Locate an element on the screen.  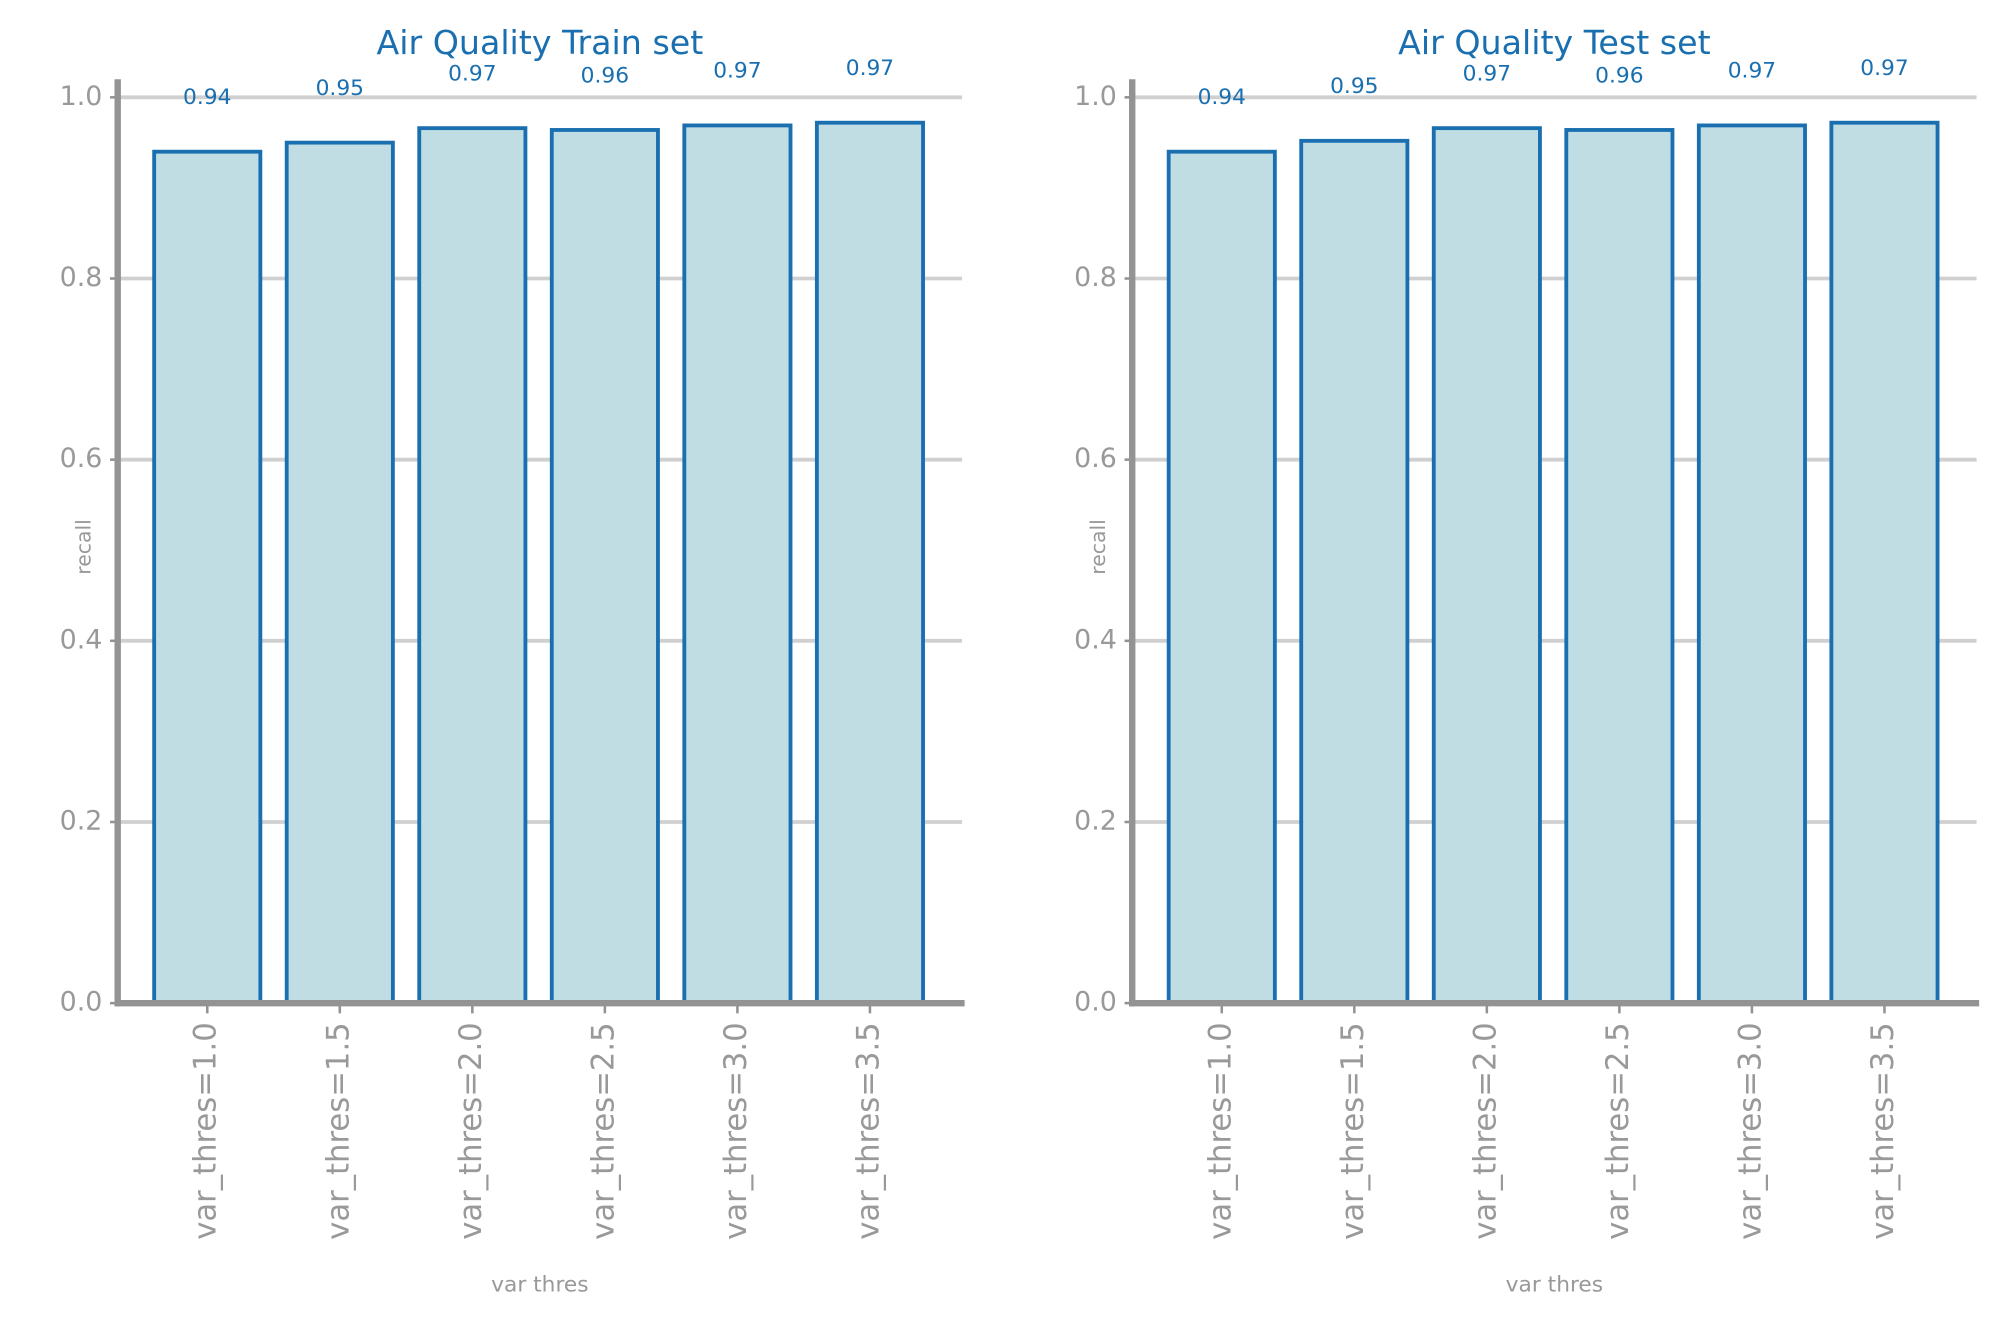
chart-title: Air Quality Test set is located at coordinates (1554, 42).